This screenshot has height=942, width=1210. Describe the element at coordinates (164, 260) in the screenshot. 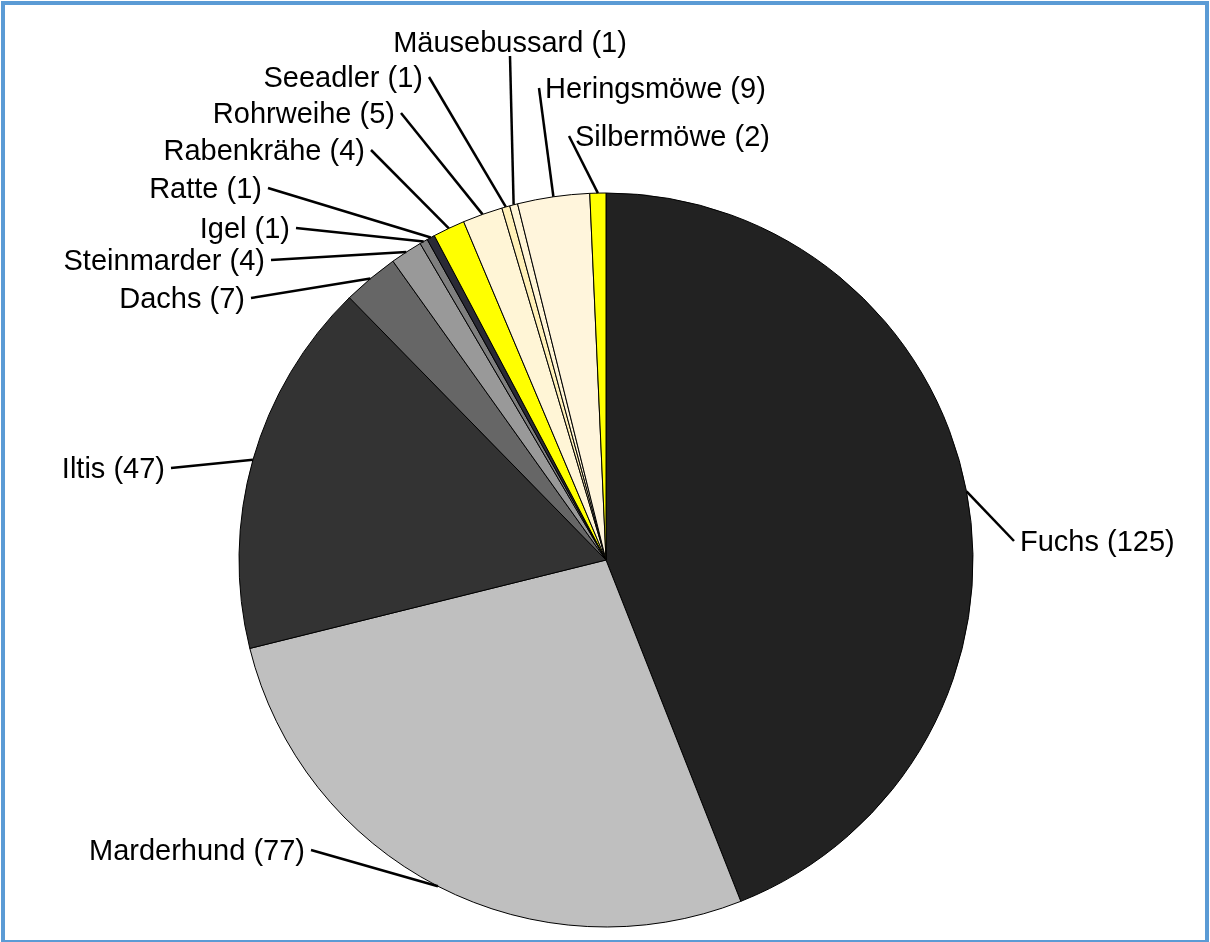

I see `slice-label: Steinmarder (4)` at that location.